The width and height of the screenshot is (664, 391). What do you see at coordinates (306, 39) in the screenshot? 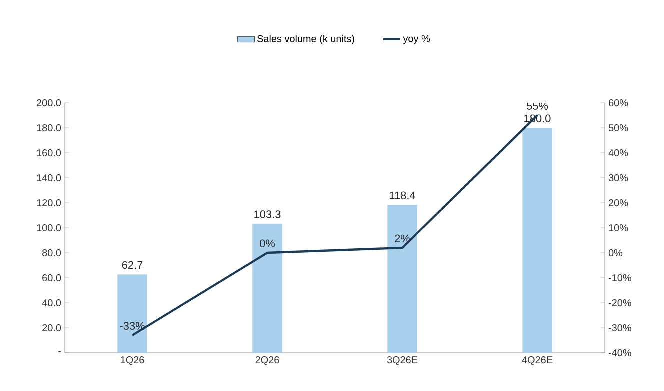
I see `legend-label: Sales volume (k units)` at bounding box center [306, 39].